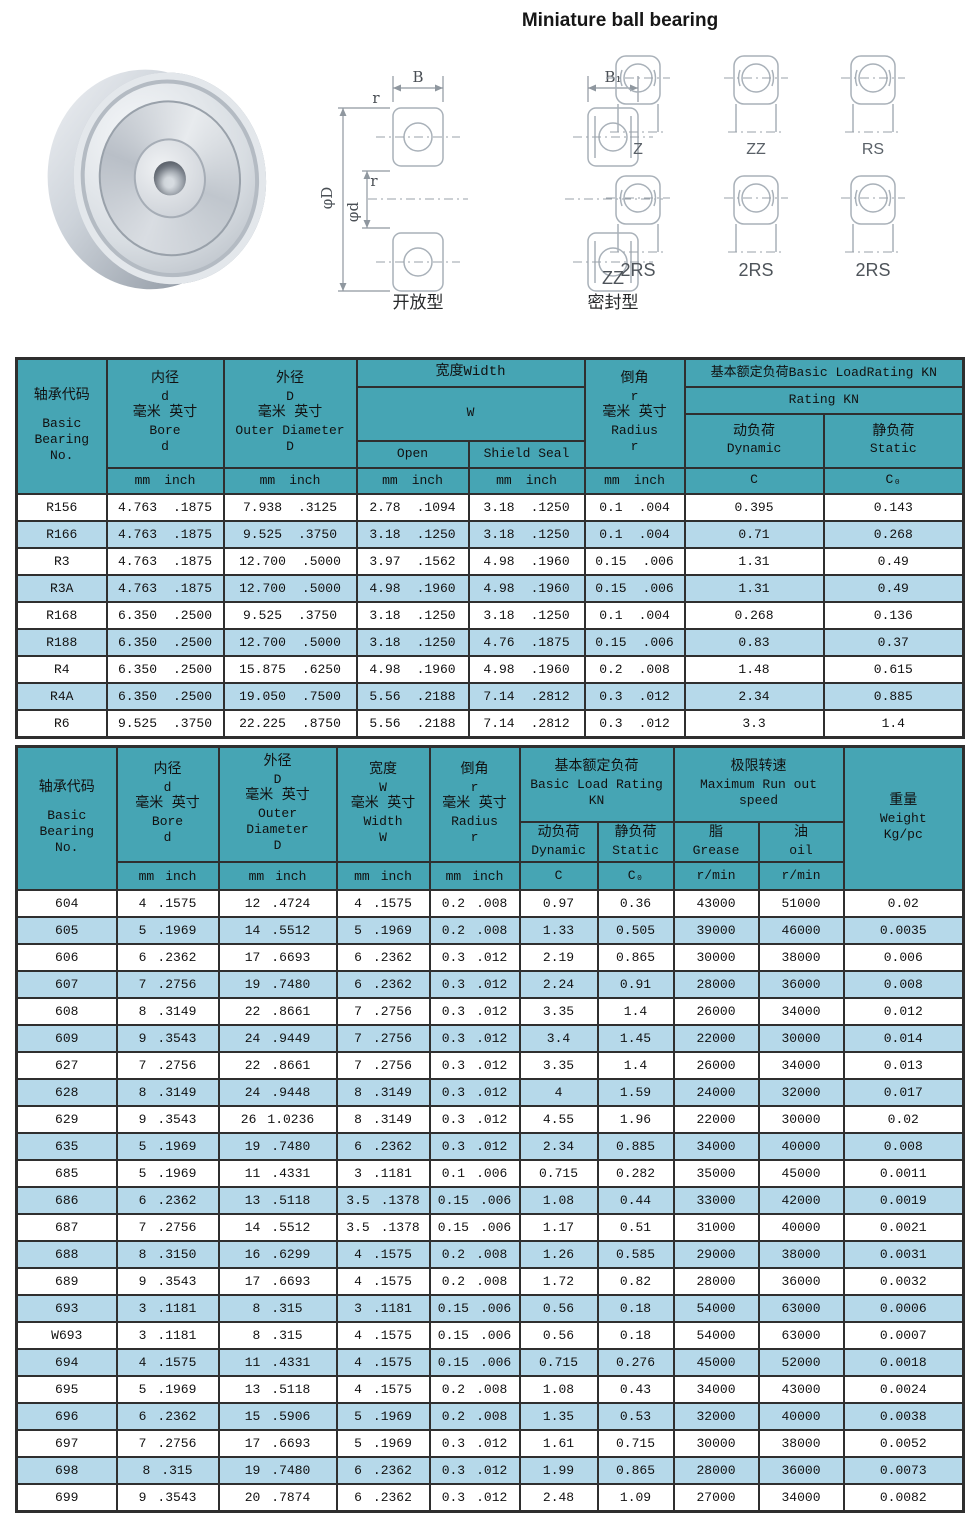  What do you see at coordinates (277, 1119) in the screenshot?
I see `cell: 26 1.0236` at bounding box center [277, 1119].